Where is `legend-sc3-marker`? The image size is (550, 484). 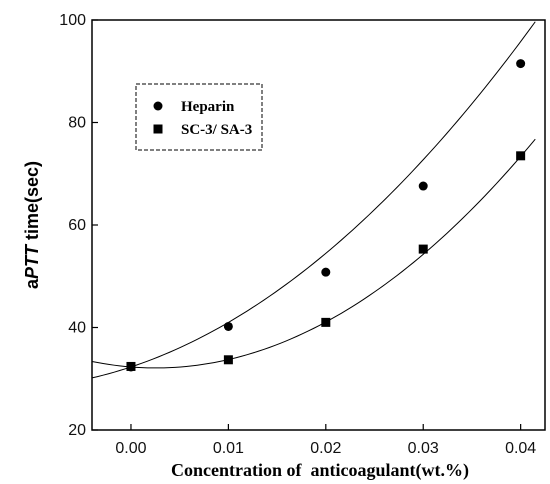
legend-sc3-marker is located at coordinates (158, 129).